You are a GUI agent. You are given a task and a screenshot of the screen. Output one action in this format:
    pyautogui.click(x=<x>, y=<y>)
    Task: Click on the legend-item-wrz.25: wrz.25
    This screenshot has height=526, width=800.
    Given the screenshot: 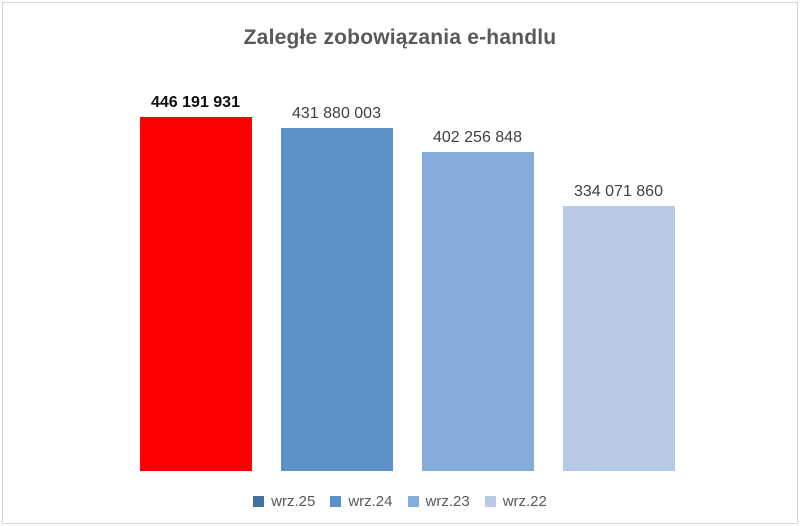 What is the action you would take?
    pyautogui.click(x=284, y=501)
    